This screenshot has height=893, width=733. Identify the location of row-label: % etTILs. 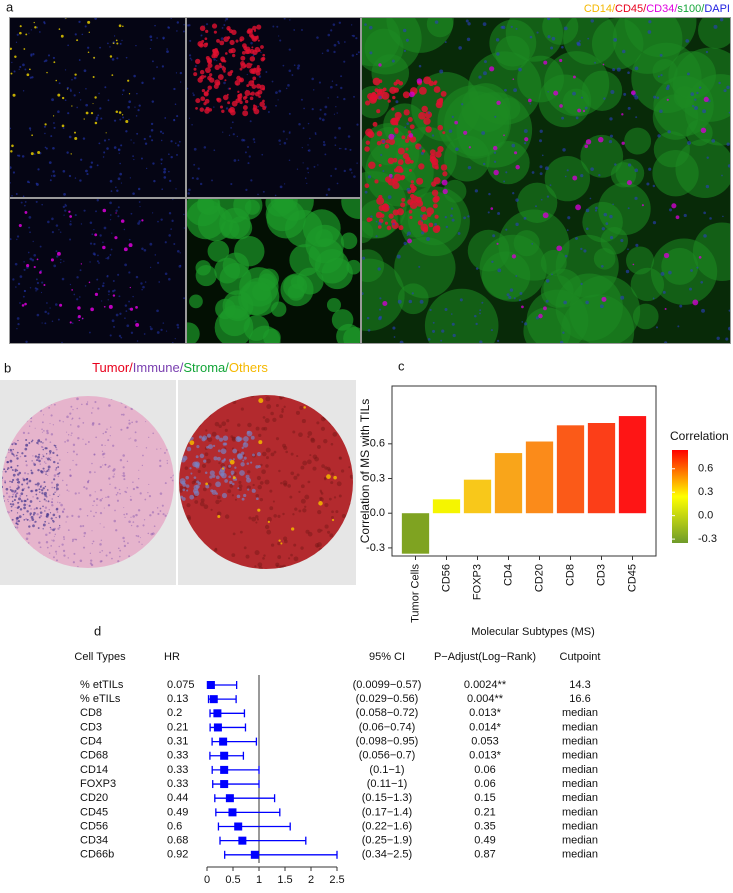
(102, 685).